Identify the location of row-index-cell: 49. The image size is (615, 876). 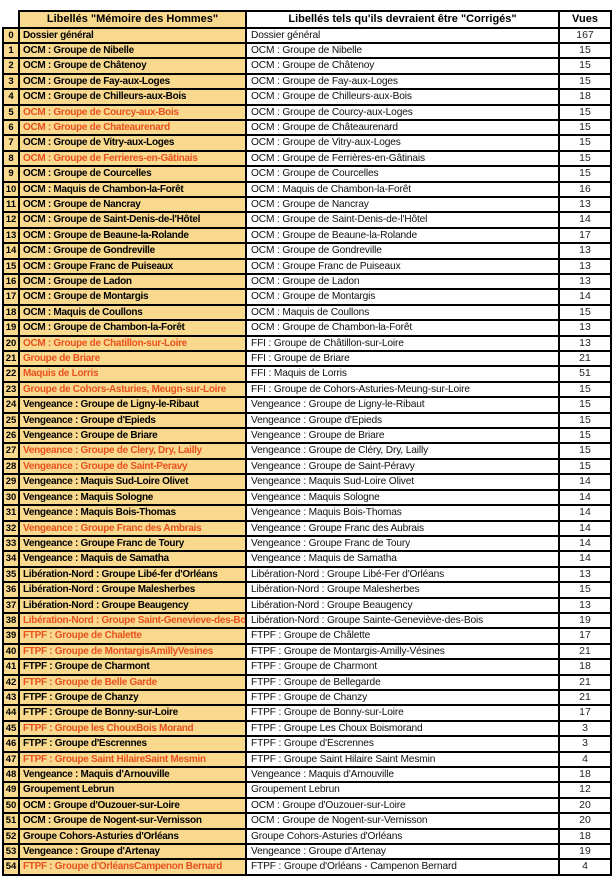
(11, 790).